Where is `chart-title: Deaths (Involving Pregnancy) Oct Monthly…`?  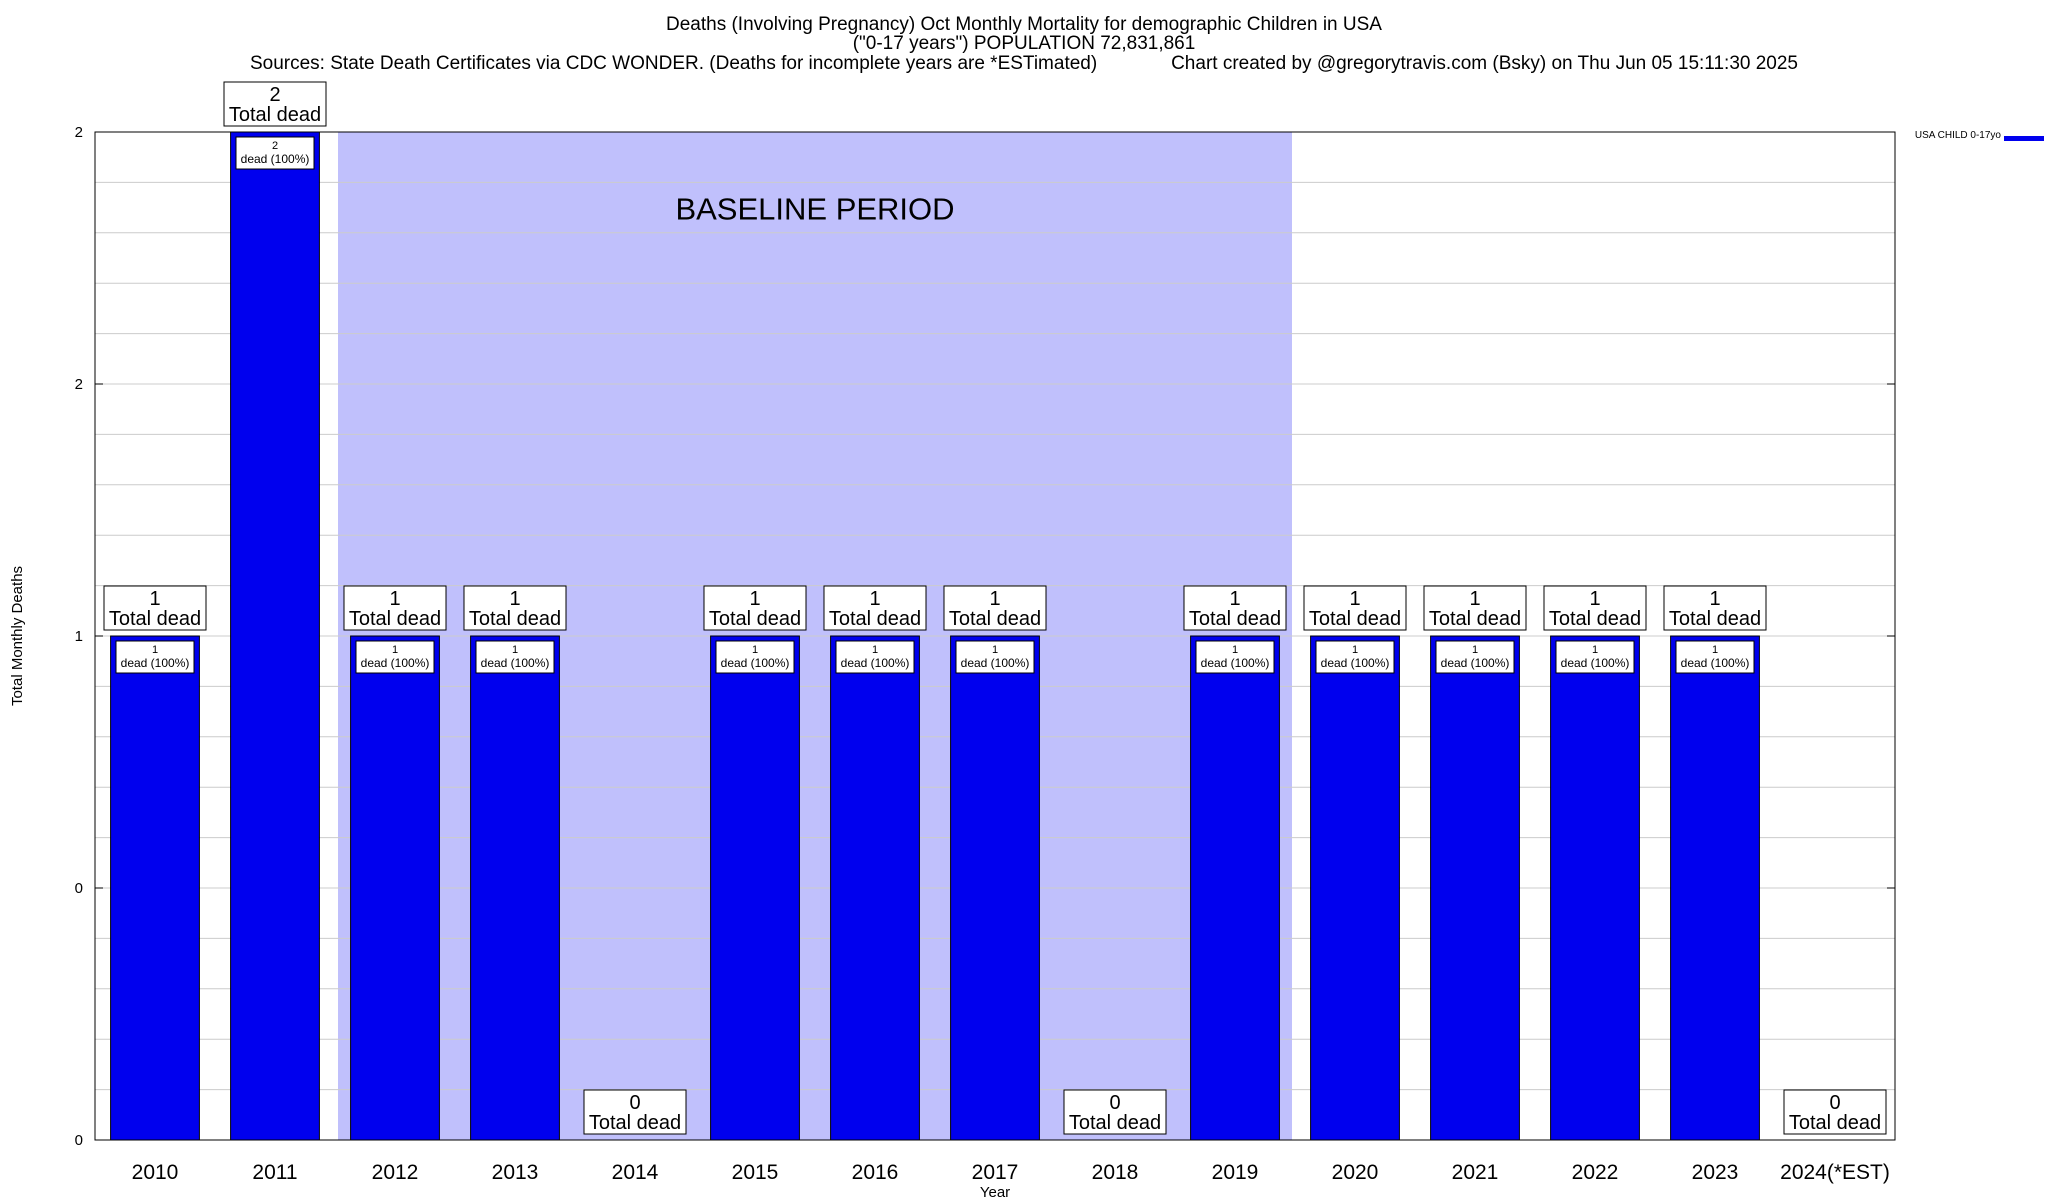 chart-title: Deaths (Involving Pregnancy) Oct Monthly… is located at coordinates (1024, 24).